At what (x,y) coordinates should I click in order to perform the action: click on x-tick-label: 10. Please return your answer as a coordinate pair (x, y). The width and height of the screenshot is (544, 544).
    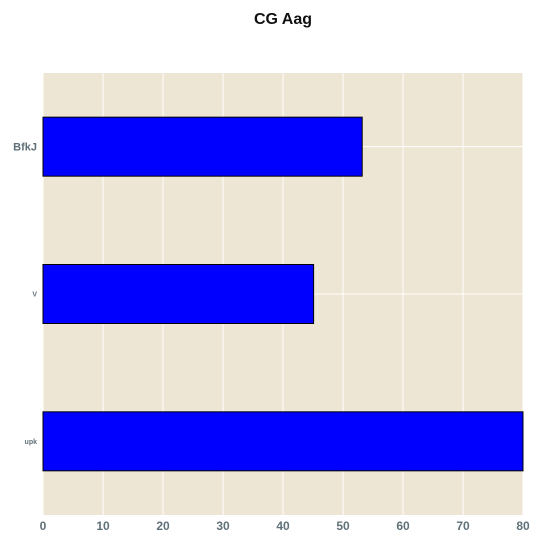
    Looking at the image, I should click on (103, 526).